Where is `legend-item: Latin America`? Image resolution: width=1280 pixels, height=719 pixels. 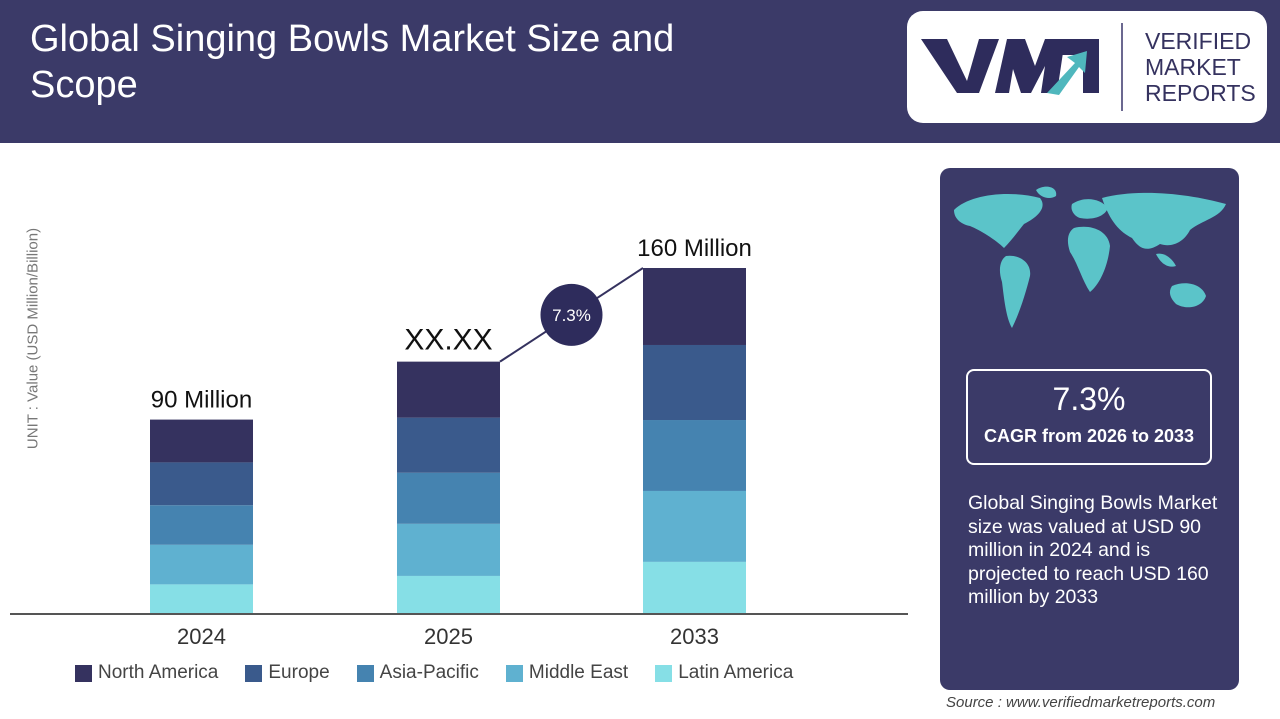 legend-item: Latin America is located at coordinates (724, 673).